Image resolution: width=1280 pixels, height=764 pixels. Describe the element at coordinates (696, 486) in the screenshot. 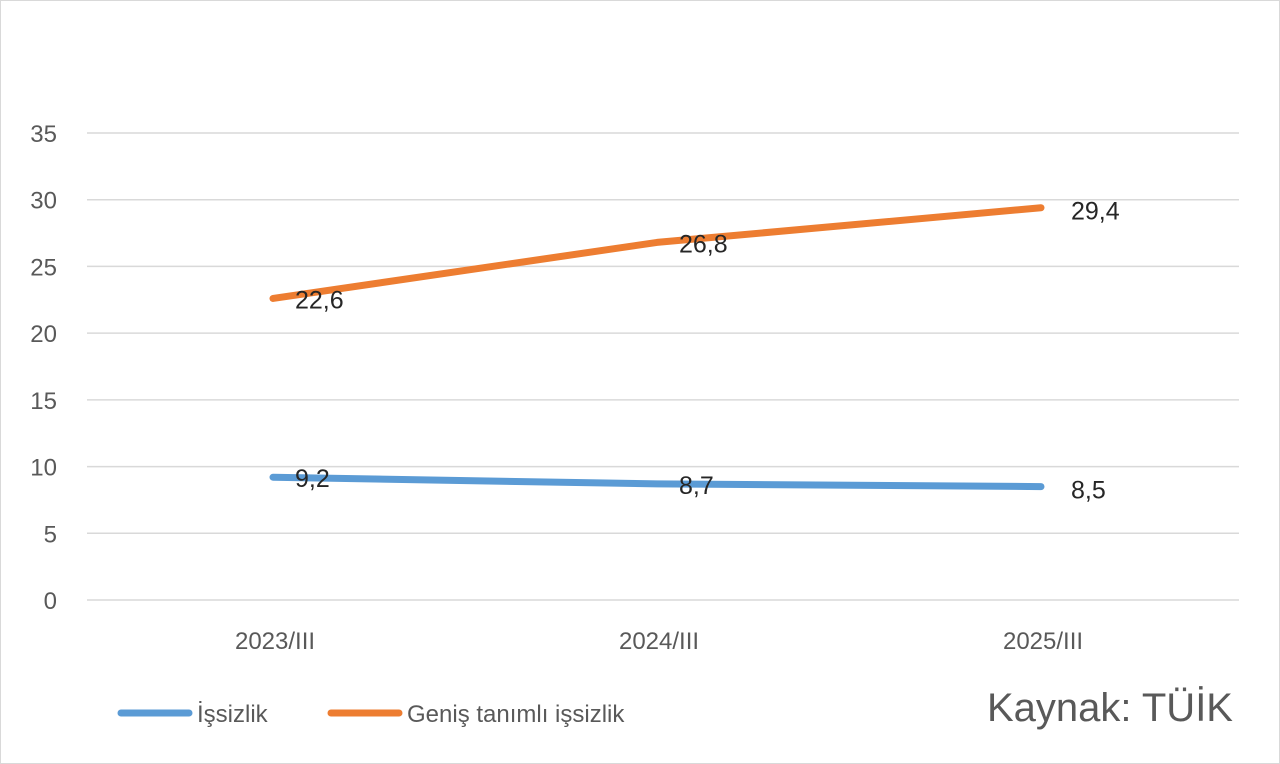

I see `data-label: 8,7` at that location.